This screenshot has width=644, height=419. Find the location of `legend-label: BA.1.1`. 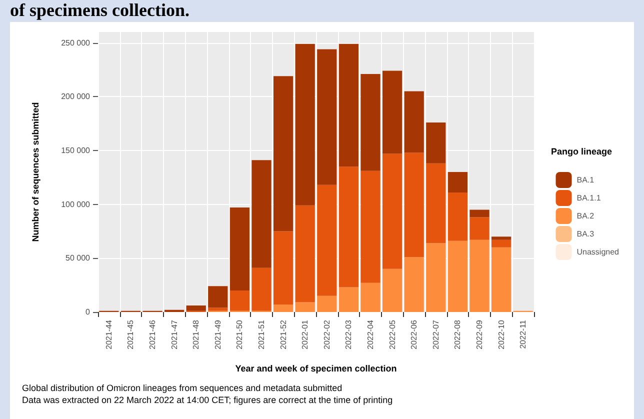

legend-label: BA.1.1 is located at coordinates (589, 198).